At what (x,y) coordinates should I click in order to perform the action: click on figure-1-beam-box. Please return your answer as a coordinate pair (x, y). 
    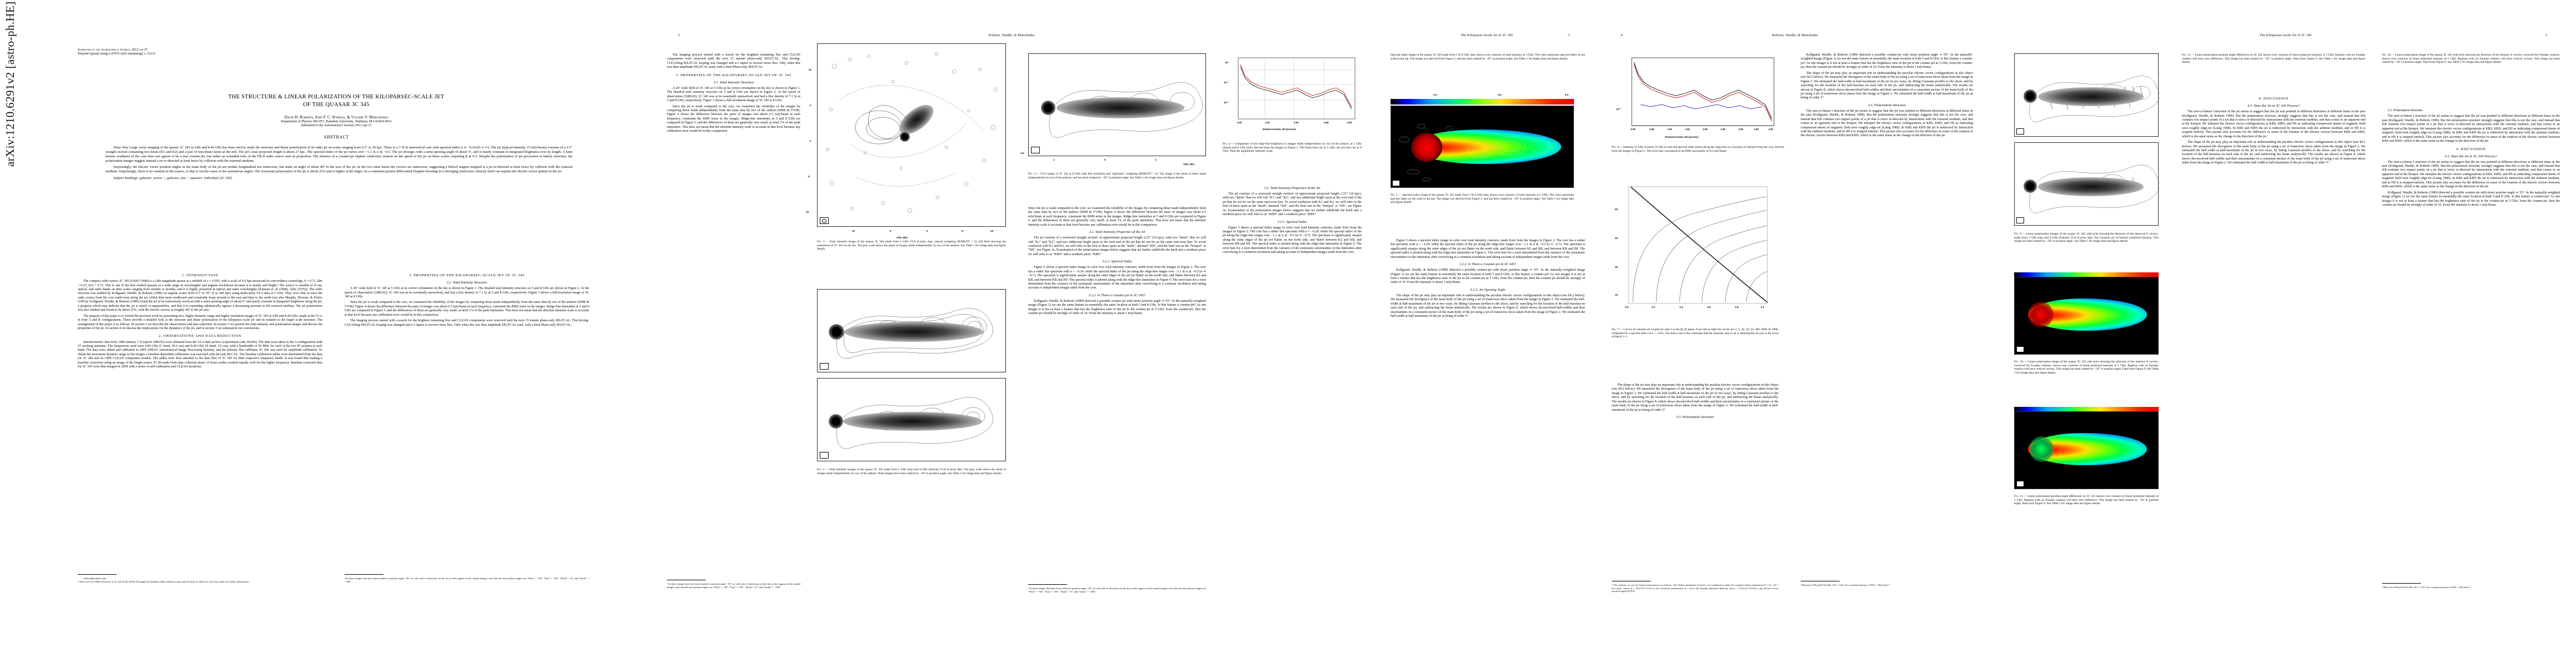
    Looking at the image, I should click on (824, 220).